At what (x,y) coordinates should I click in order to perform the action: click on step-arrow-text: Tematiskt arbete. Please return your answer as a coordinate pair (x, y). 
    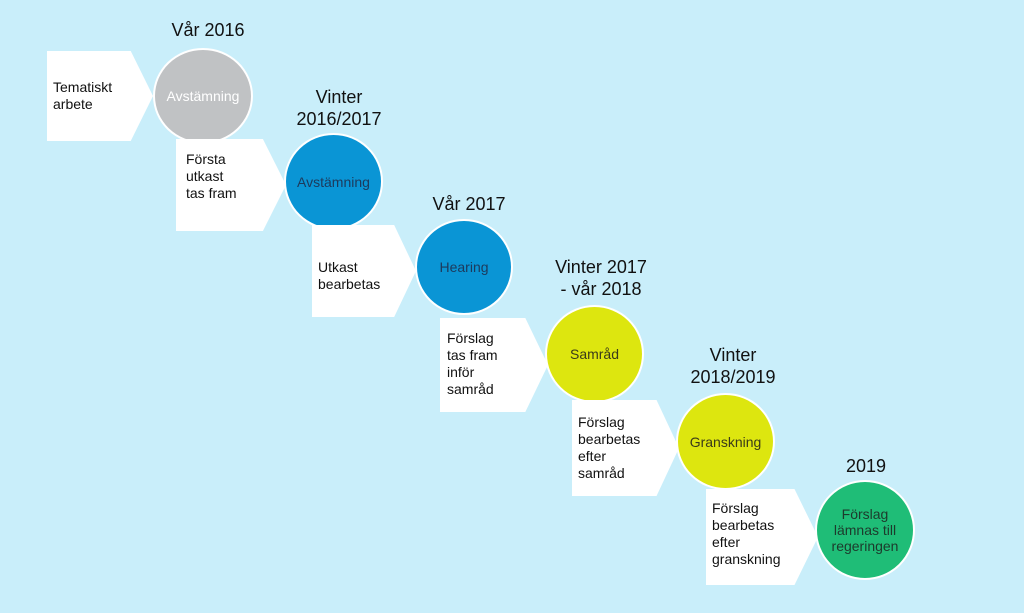
    Looking at the image, I should click on (83, 95).